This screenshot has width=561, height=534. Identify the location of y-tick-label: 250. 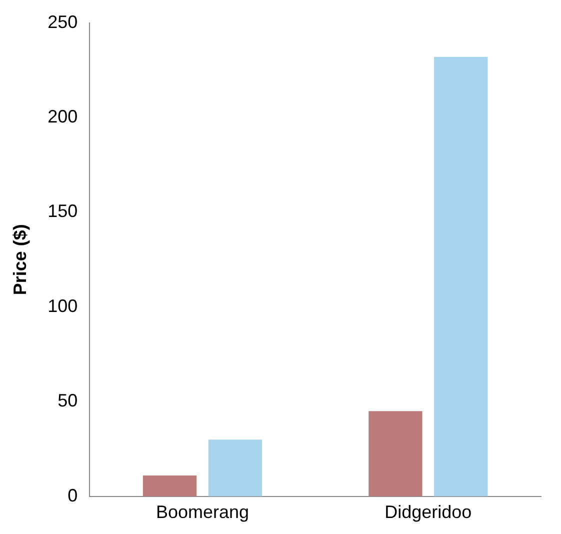
(63, 22).